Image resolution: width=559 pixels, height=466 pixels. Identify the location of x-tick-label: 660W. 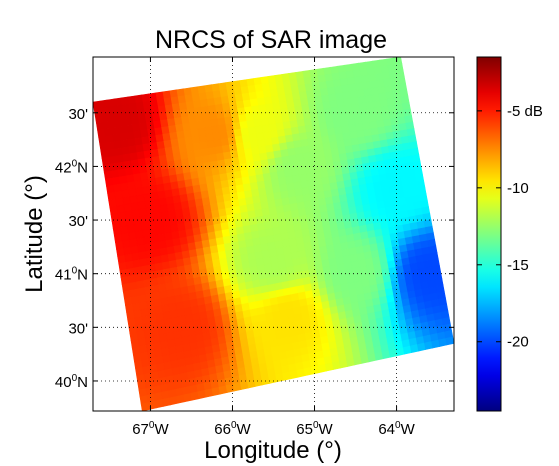
(232, 429).